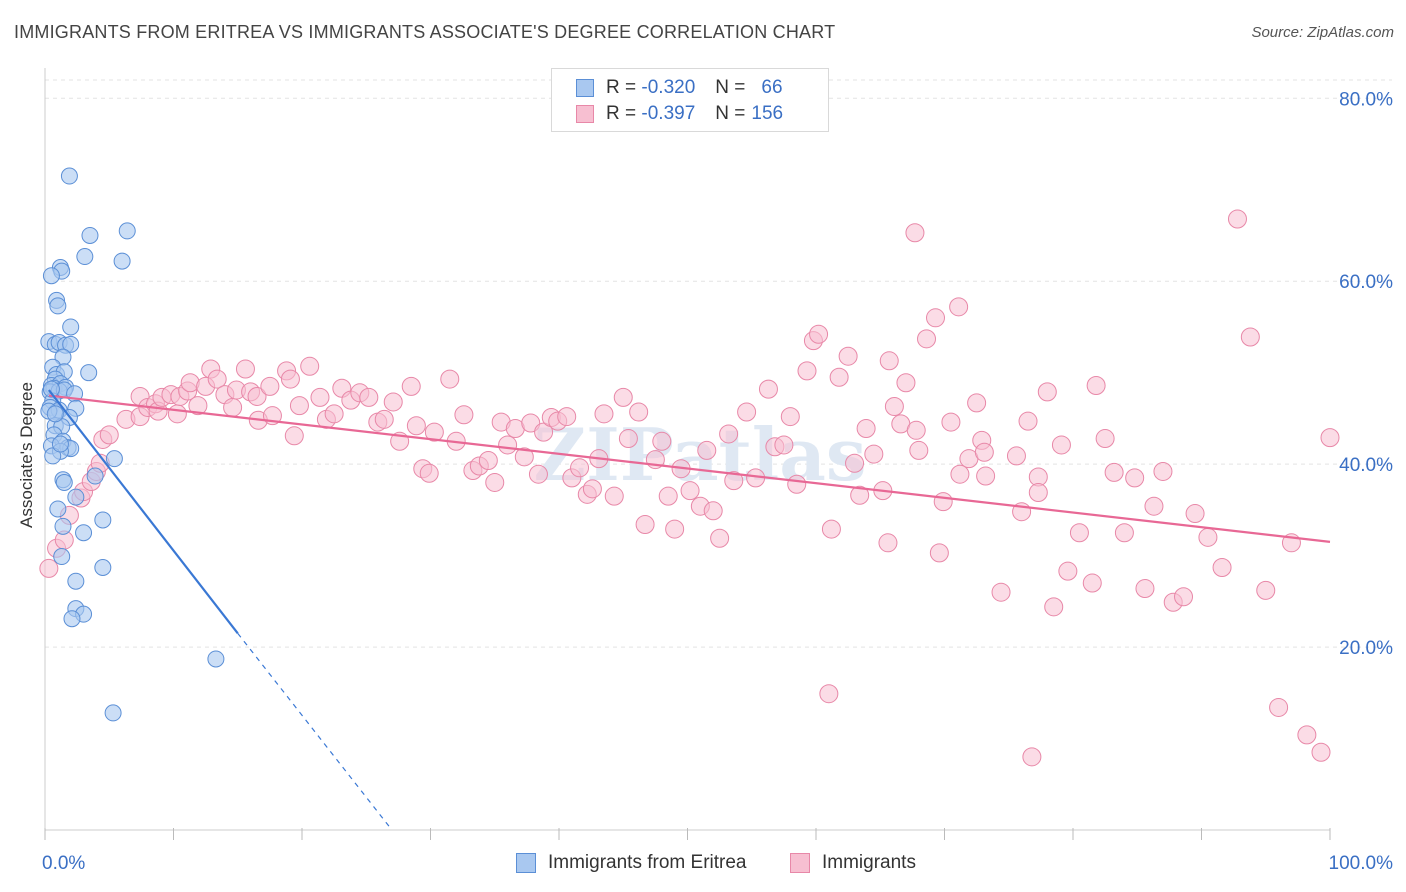 The width and height of the screenshot is (1406, 892). I want to click on immigrants-swatch, so click(585, 114).